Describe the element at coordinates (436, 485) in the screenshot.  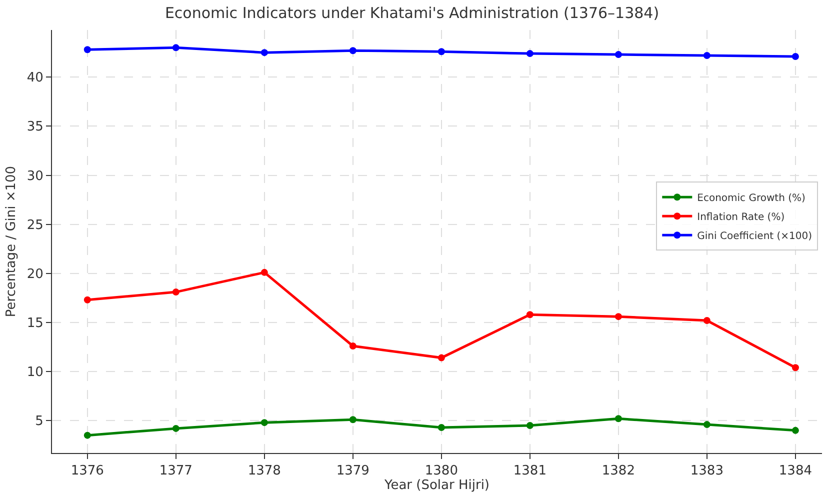
I see `x-axis-title: Year (Solar Hijri)` at that location.